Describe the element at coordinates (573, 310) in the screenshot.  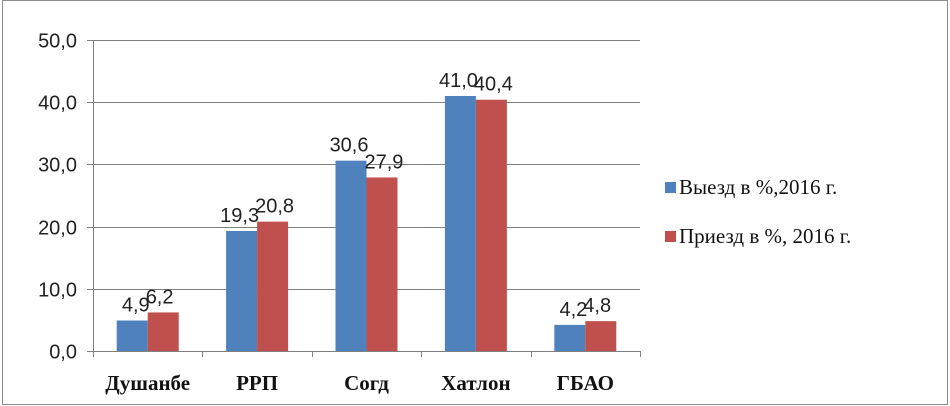
I see `data-label: 4,2` at that location.